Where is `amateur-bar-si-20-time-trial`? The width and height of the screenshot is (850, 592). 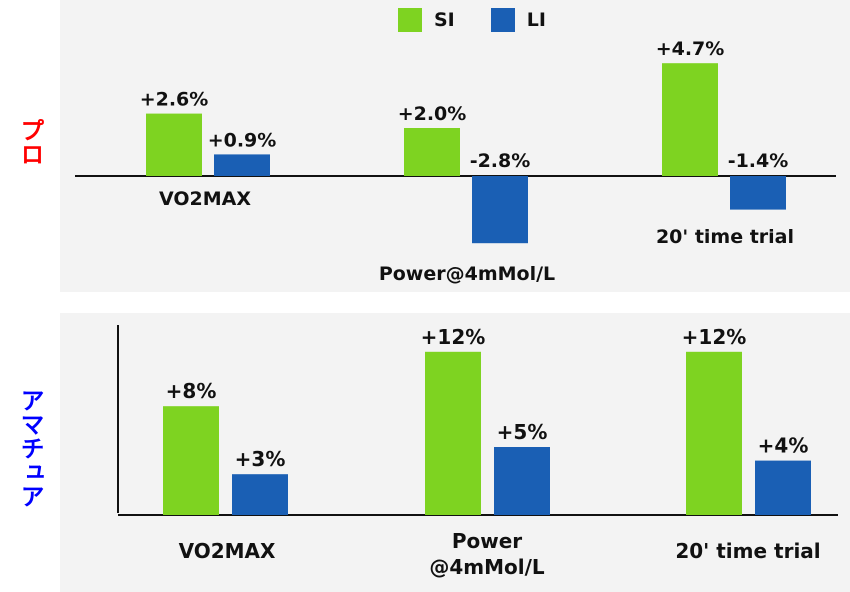 amateur-bar-si-20-time-trial is located at coordinates (714, 433).